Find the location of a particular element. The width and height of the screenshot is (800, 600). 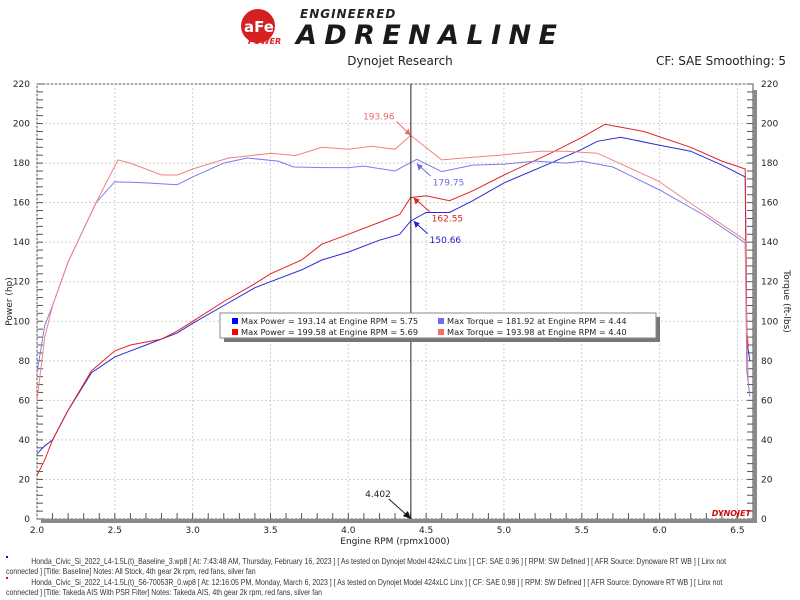

y-tick-label-right: 120 is located at coordinates (769, 283).